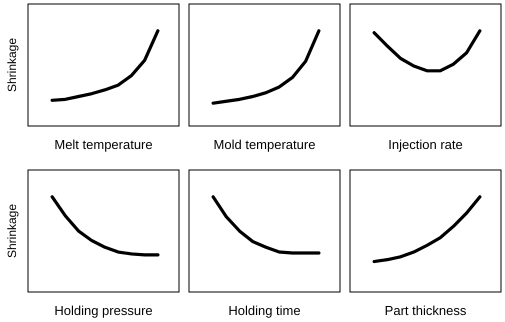 Image resolution: width=505 pixels, height=322 pixels. What do you see at coordinates (103, 144) in the screenshot?
I see `x-axis-title: Melt temperature` at bounding box center [103, 144].